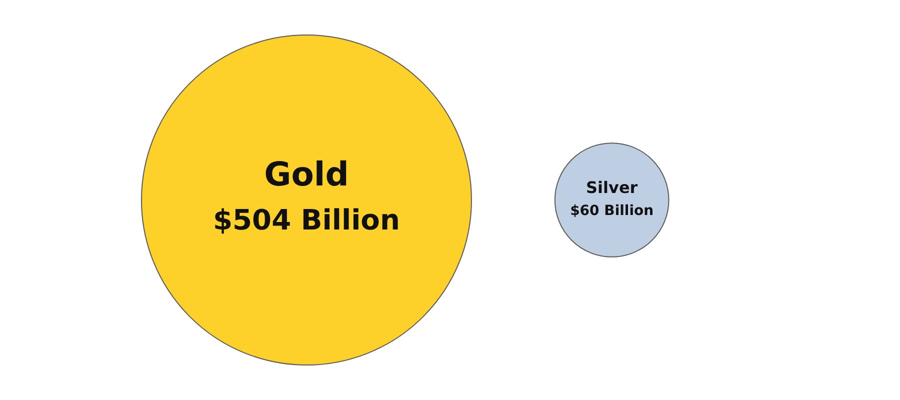 This screenshot has height=400, width=900. What do you see at coordinates (612, 210) in the screenshot?
I see `data-label: $60 Billion` at bounding box center [612, 210].